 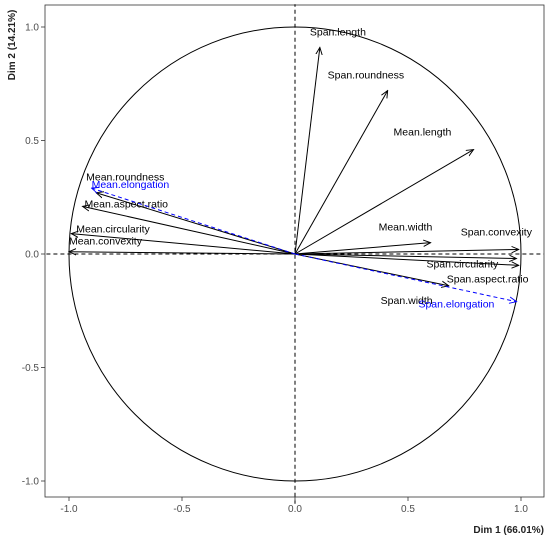 I want to click on arrow-mean-roundness, so click(x=196, y=224).